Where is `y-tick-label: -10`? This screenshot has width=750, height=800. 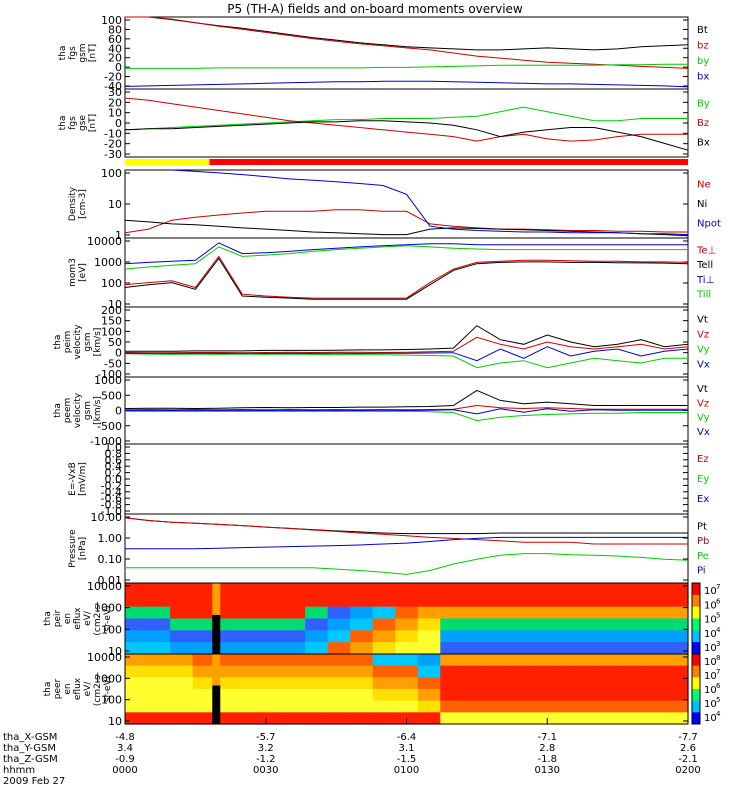 y-tick-label: -10 is located at coordinates (113, 133).